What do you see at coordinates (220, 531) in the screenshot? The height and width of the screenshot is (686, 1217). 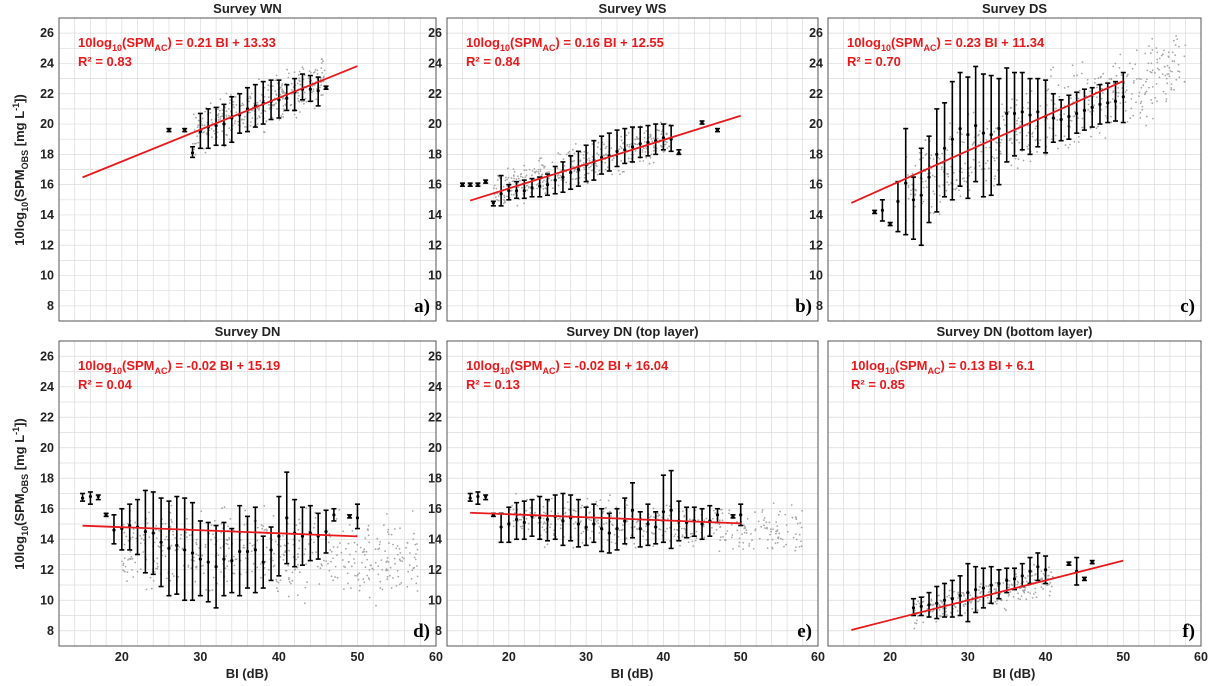 I see `regression-line` at bounding box center [220, 531].